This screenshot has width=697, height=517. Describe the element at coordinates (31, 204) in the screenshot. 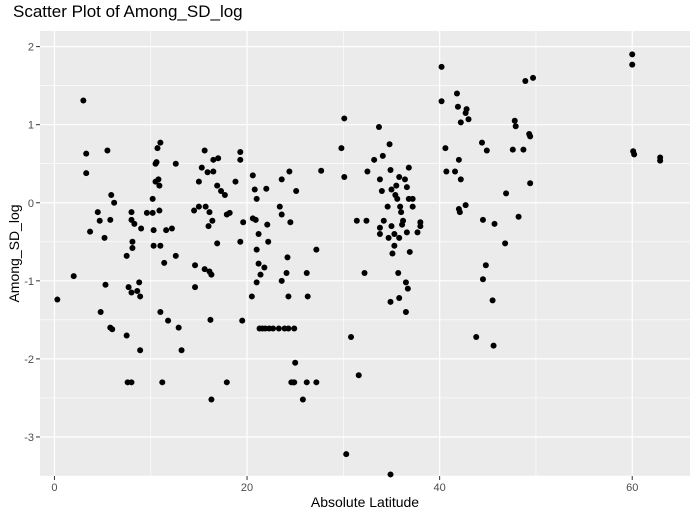

I see `y-tick-label: 0` at that location.